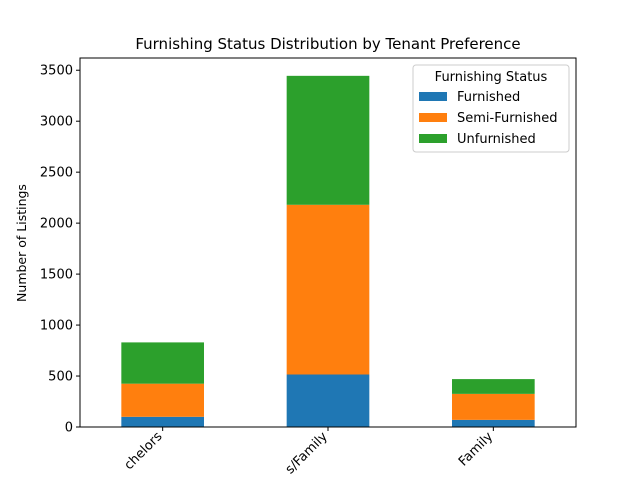 Image resolution: width=640 pixels, height=480 pixels. Describe the element at coordinates (60, 377) in the screenshot. I see `y-tick-label: 500` at that location.